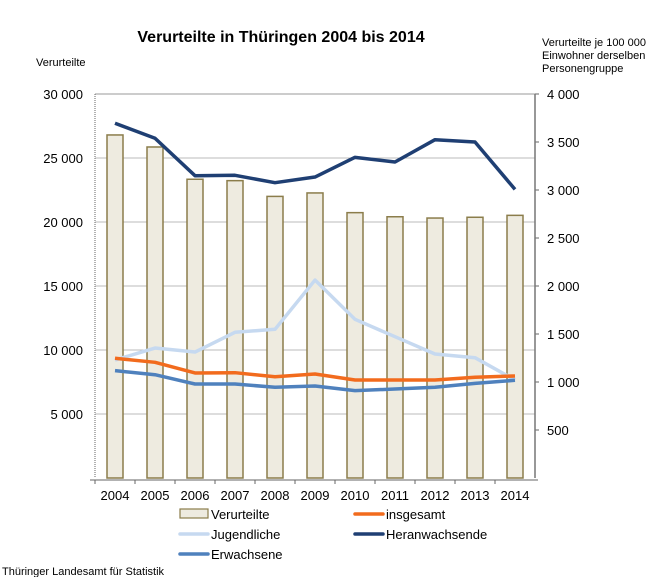 The width and height of the screenshot is (668, 577). What do you see at coordinates (475, 347) in the screenshot?
I see `bar-2013` at bounding box center [475, 347].